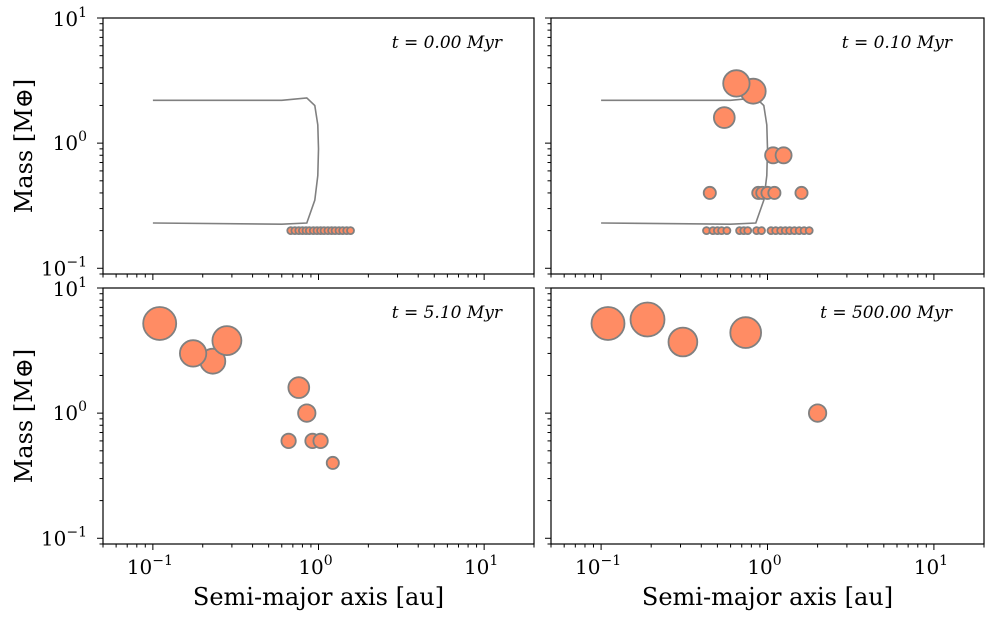 This screenshot has width=997, height=620. I want to click on time-label: t = 500.00 Myr, so click(886, 313).